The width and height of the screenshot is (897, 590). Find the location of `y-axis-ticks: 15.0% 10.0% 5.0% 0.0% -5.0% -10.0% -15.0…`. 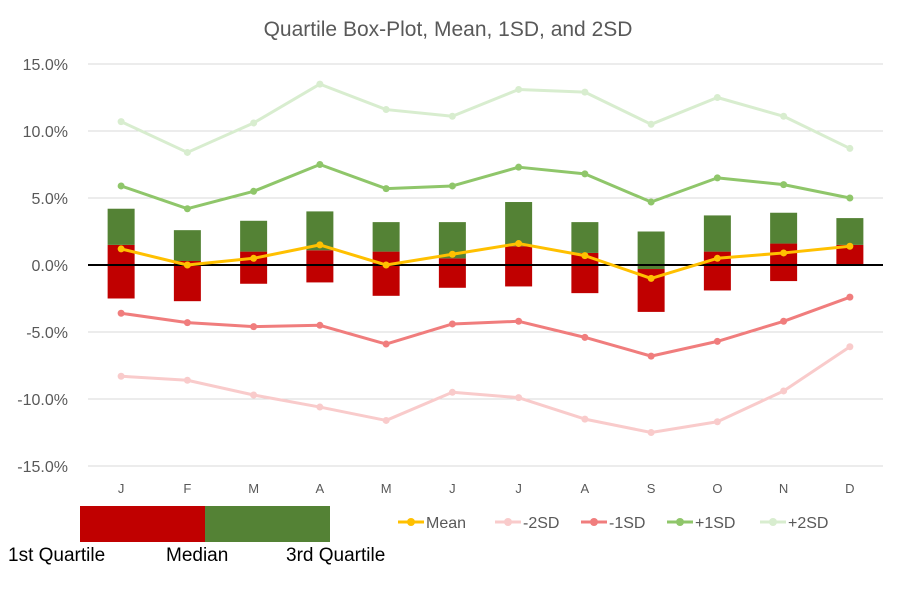

y-axis-ticks: 15.0% 10.0% 5.0% 0.0% -5.0% -10.0% -15.0… is located at coordinates (42, 266).